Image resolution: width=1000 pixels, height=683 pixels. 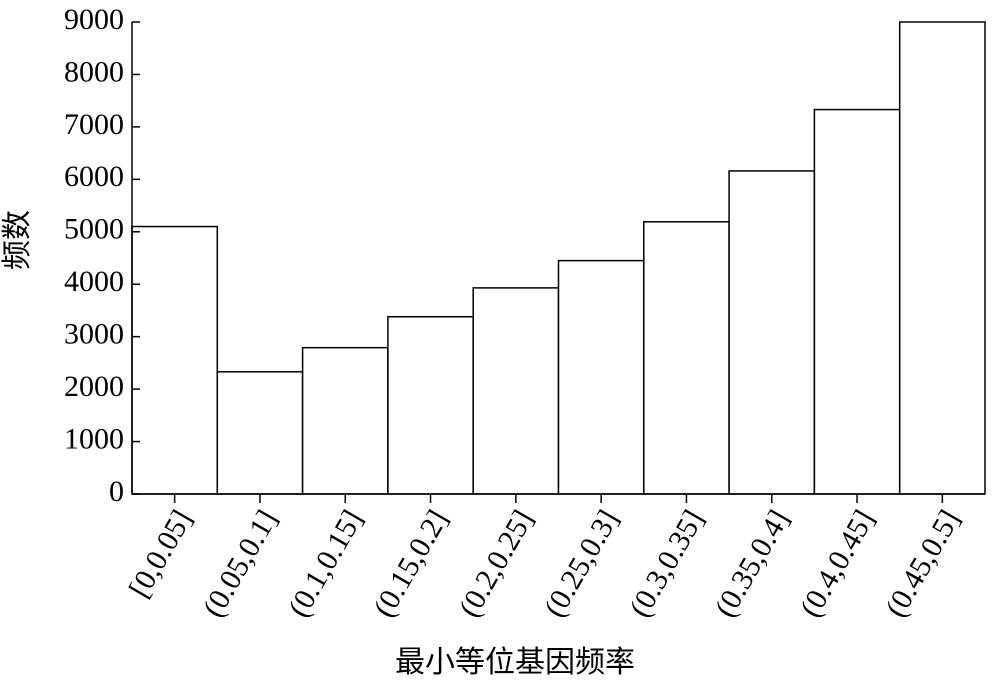 What do you see at coordinates (515, 662) in the screenshot?
I see `x-axis-title: 最小等位基因频率` at bounding box center [515, 662].